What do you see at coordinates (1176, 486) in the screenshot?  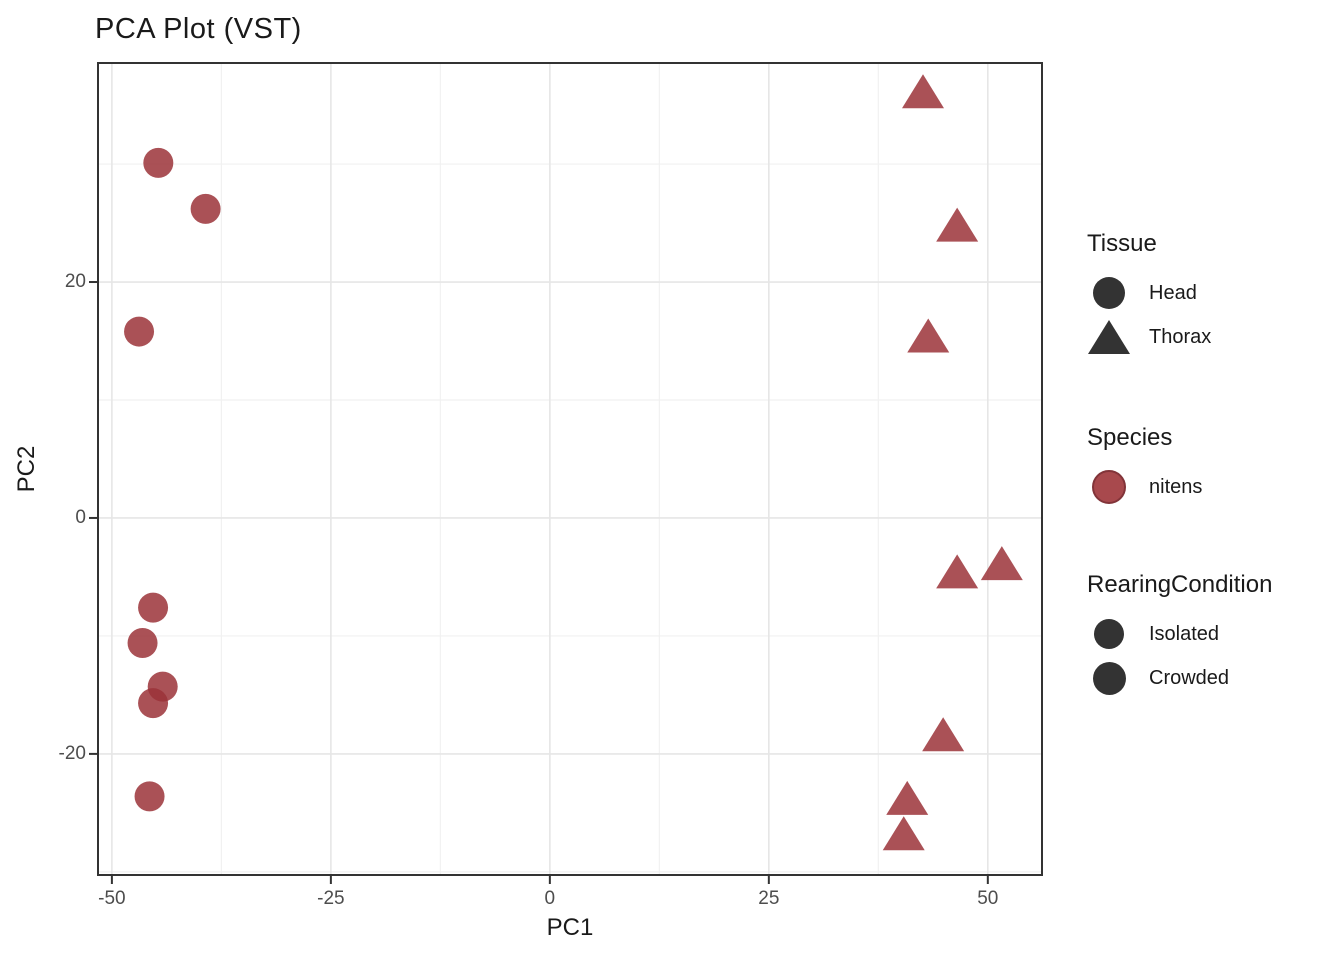 I see `legend-label-nitens: nitens` at bounding box center [1176, 486].